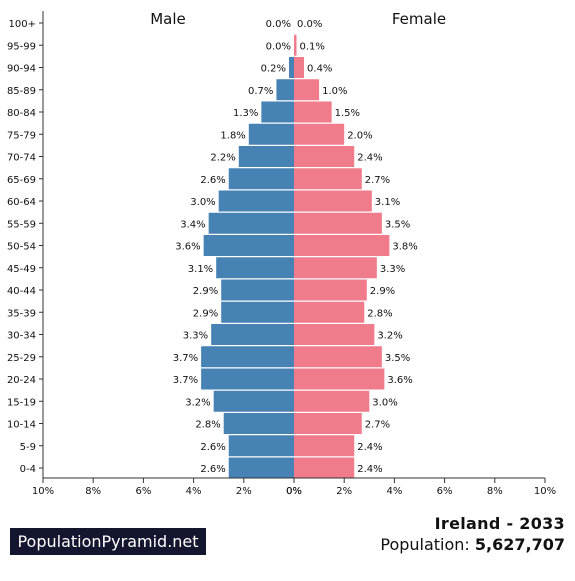 The width and height of the screenshot is (575, 581). I want to click on age-group-label: 45-49, so click(21, 269).